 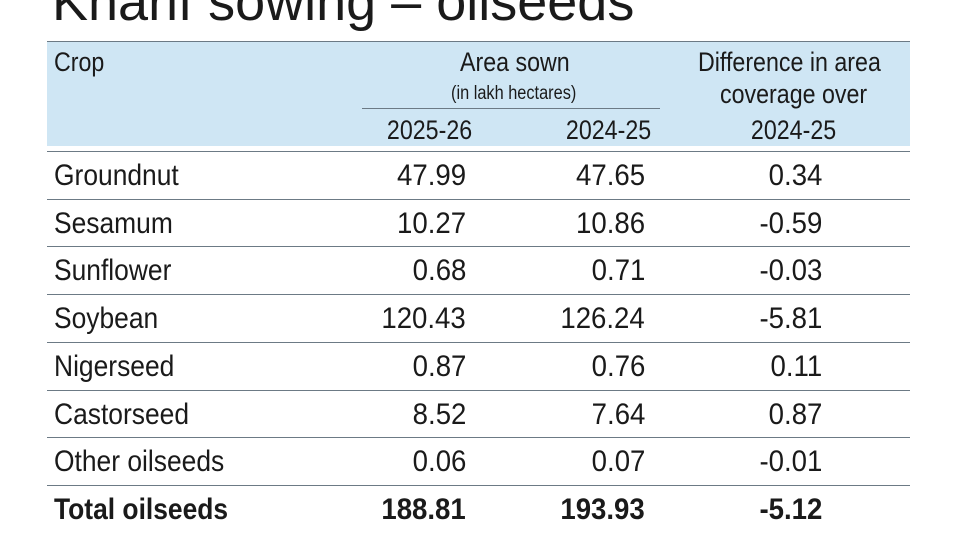 What do you see at coordinates (343, 16) in the screenshot?
I see `chart-title: Kharif sowing – oilseeds` at bounding box center [343, 16].